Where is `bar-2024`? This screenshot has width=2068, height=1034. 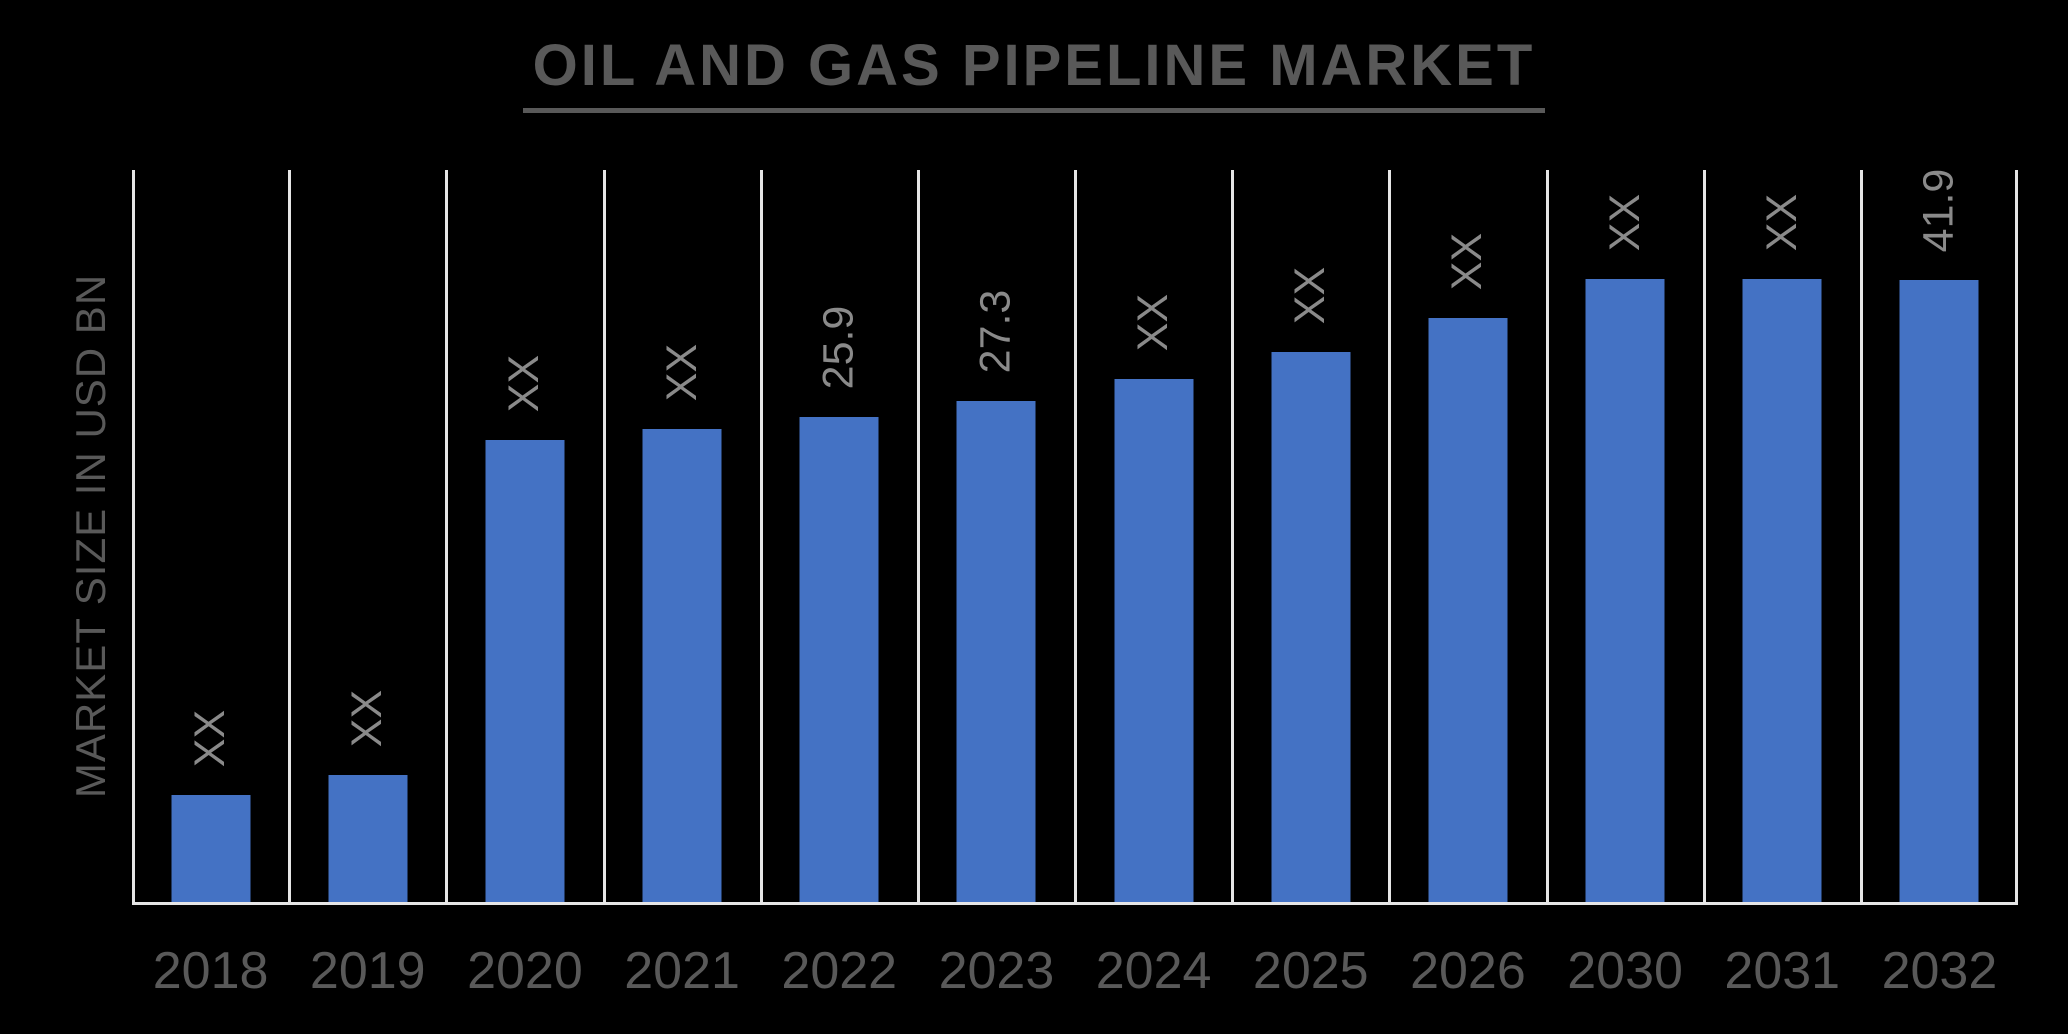 bar-2024 is located at coordinates (1154, 640).